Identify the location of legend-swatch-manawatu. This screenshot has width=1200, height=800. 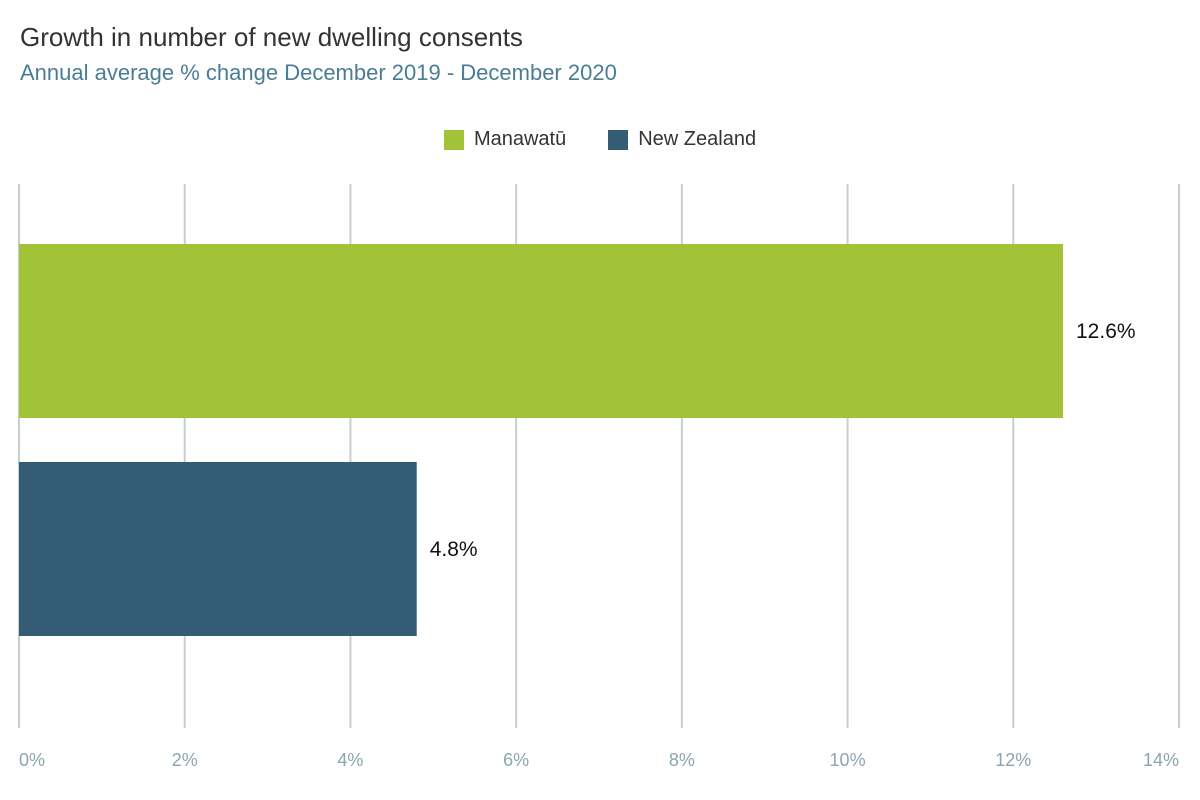
(453, 139).